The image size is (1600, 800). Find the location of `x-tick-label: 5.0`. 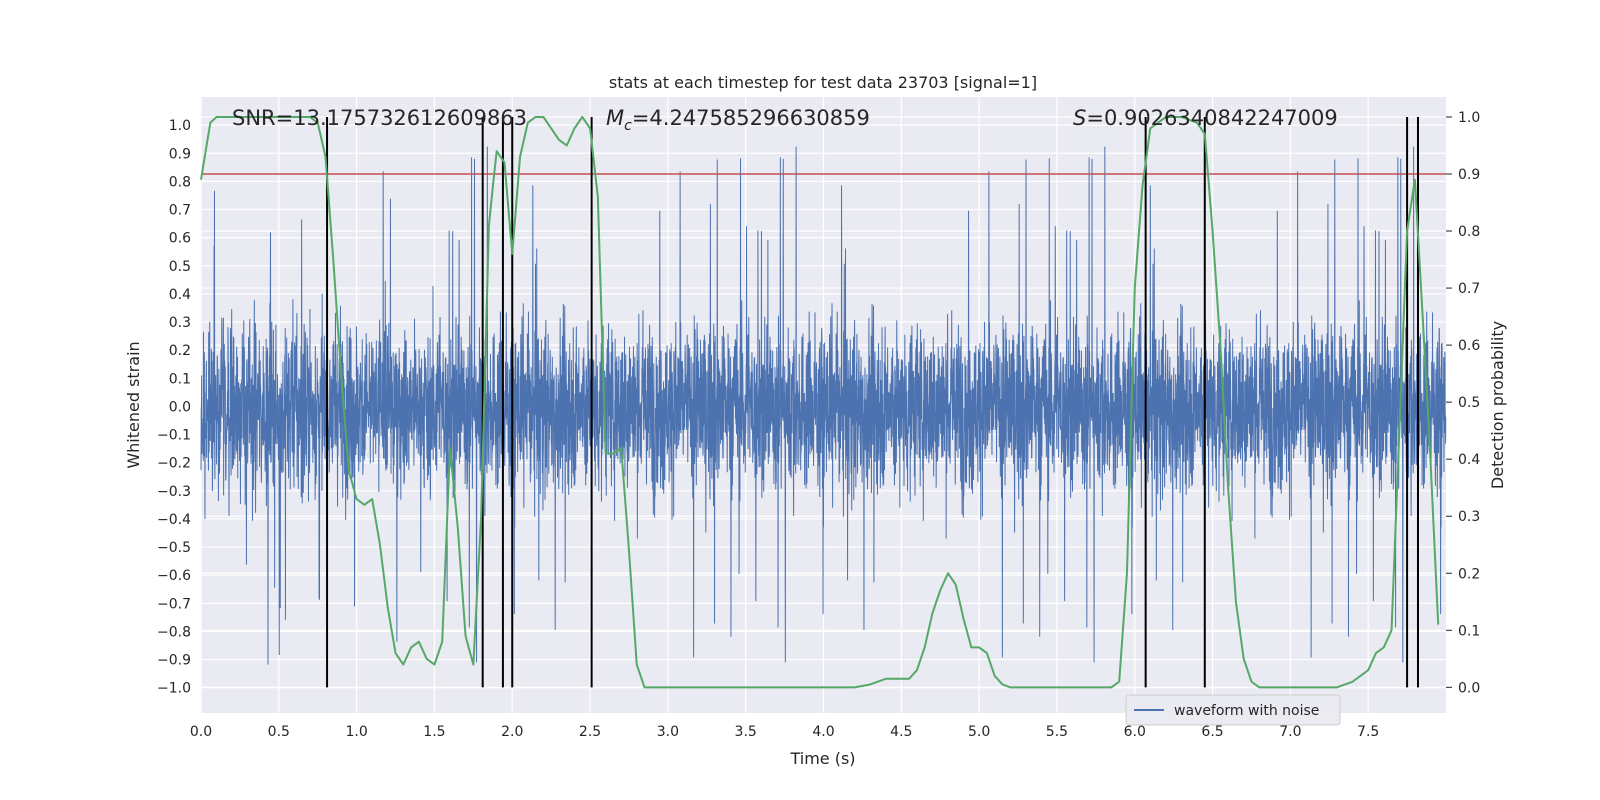

x-tick-label: 5.0 is located at coordinates (979, 732).